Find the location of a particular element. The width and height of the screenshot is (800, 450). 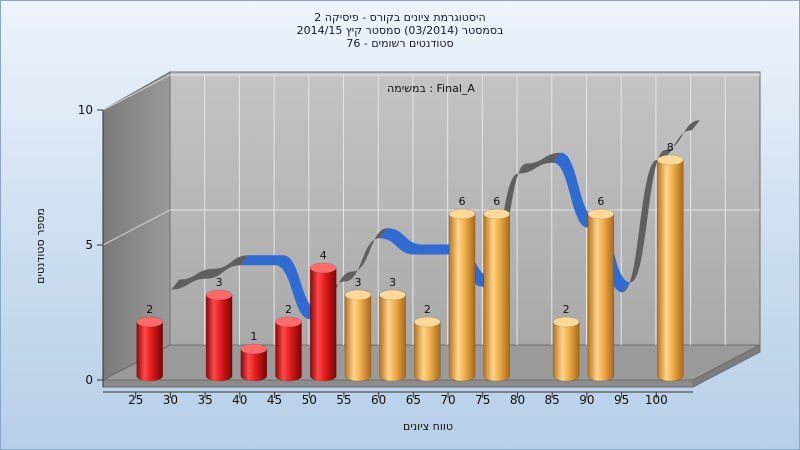

bar-35: 3 is located at coordinates (219, 329).